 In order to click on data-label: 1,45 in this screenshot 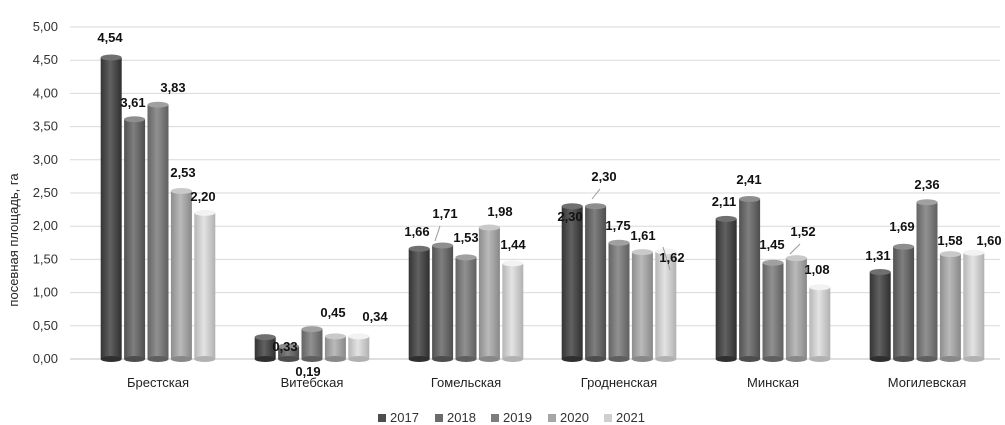, I will do `click(771, 244)`.